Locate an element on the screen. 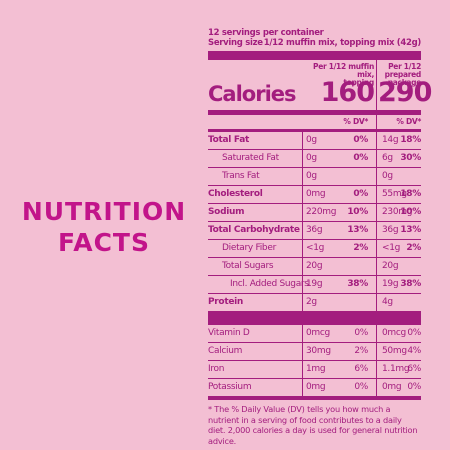 The height and width of the screenshot is (450, 450). dv-col2: 2% is located at coordinates (413, 248).